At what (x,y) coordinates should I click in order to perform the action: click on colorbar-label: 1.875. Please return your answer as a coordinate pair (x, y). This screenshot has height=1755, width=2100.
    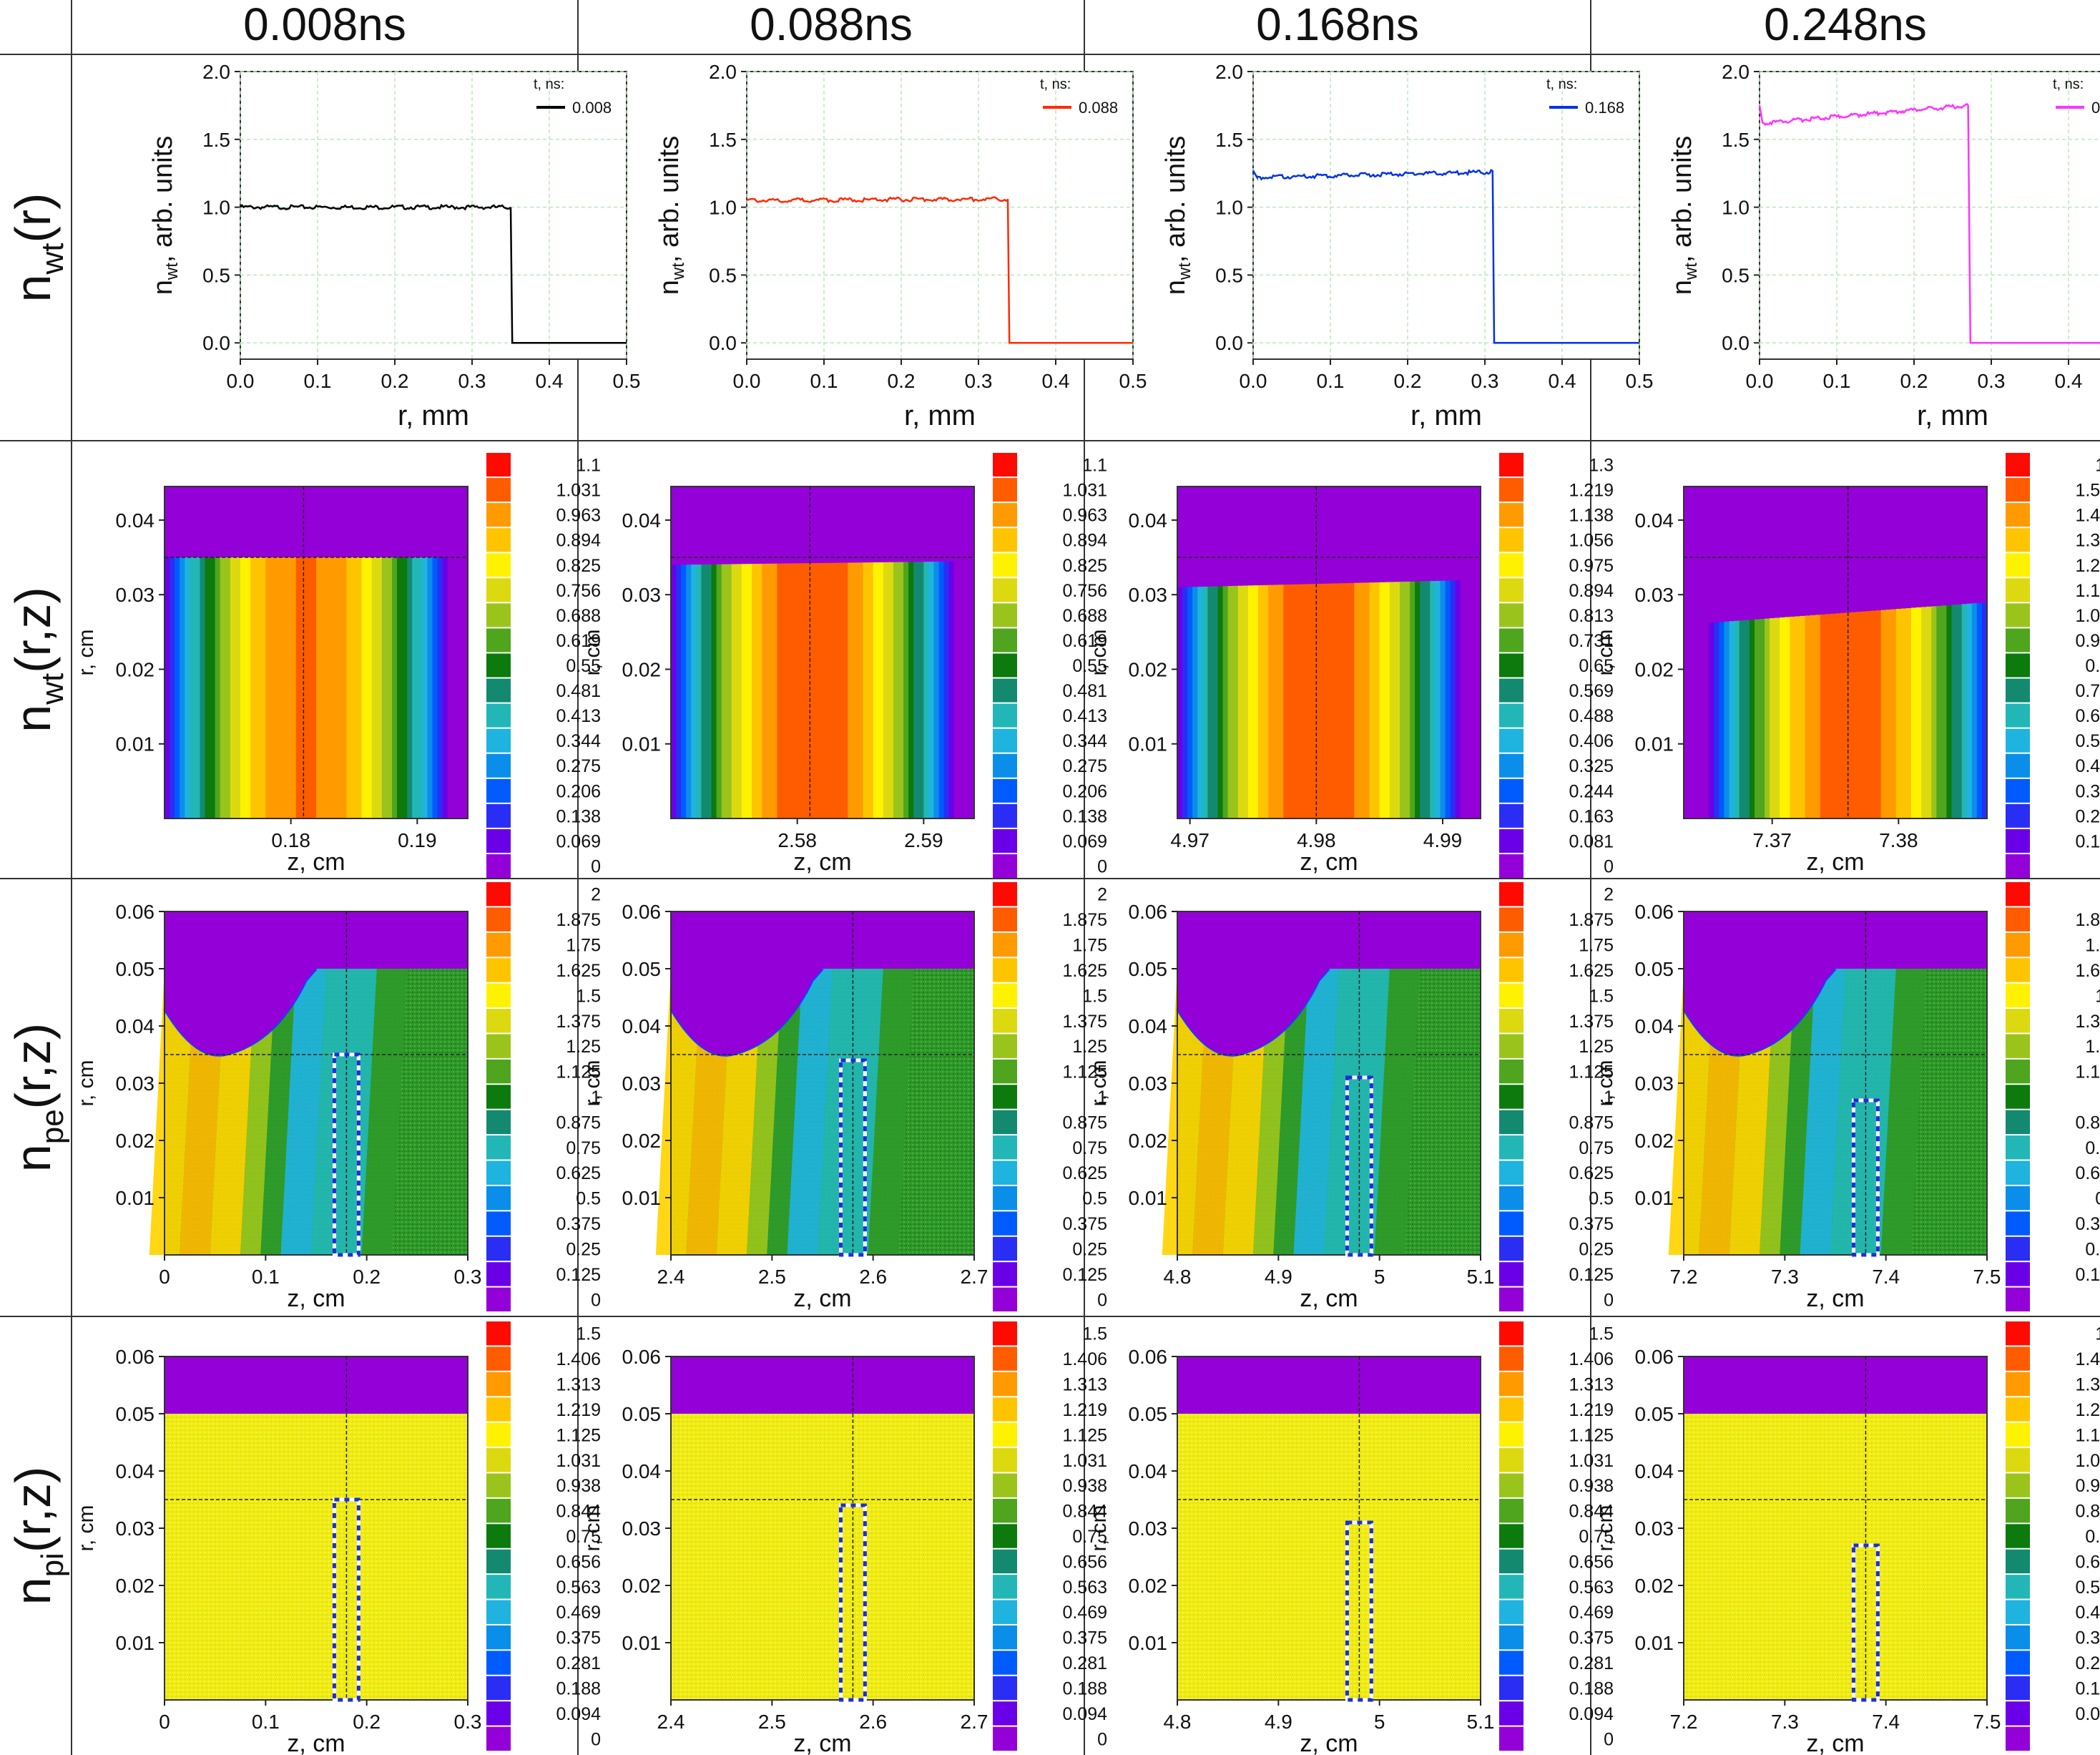
    Looking at the image, I should click on (1084, 920).